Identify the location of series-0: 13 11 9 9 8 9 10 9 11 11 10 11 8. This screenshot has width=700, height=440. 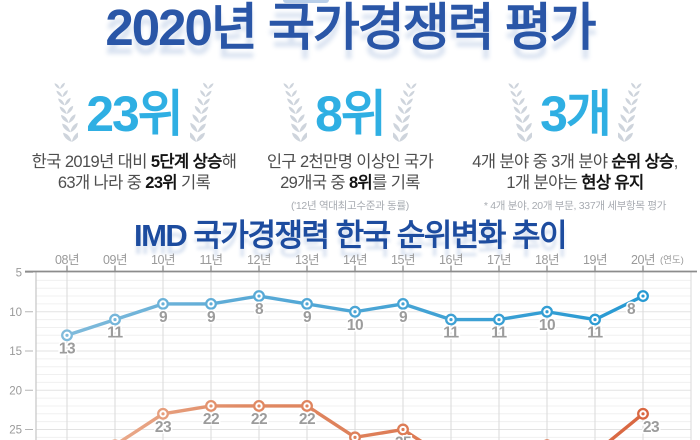
(353, 324).